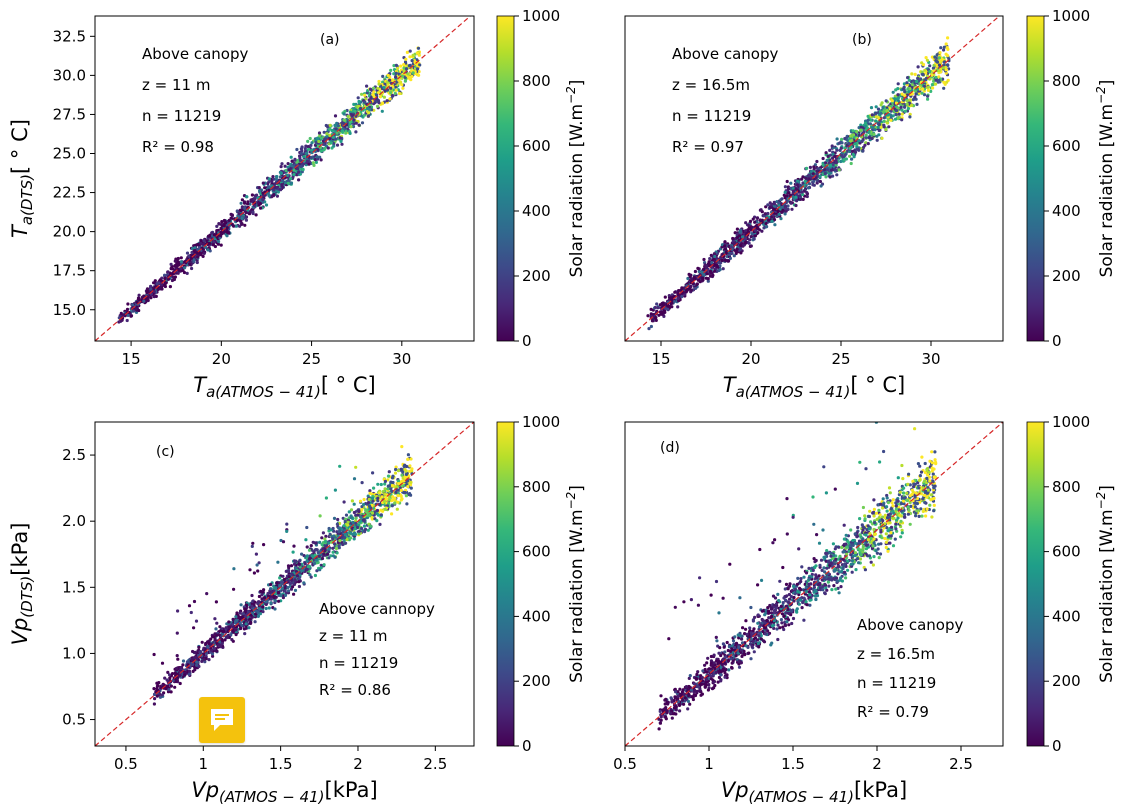  What do you see at coordinates (577, 488) in the screenshot?
I see `colorbar-label-close: ]` at bounding box center [577, 488].